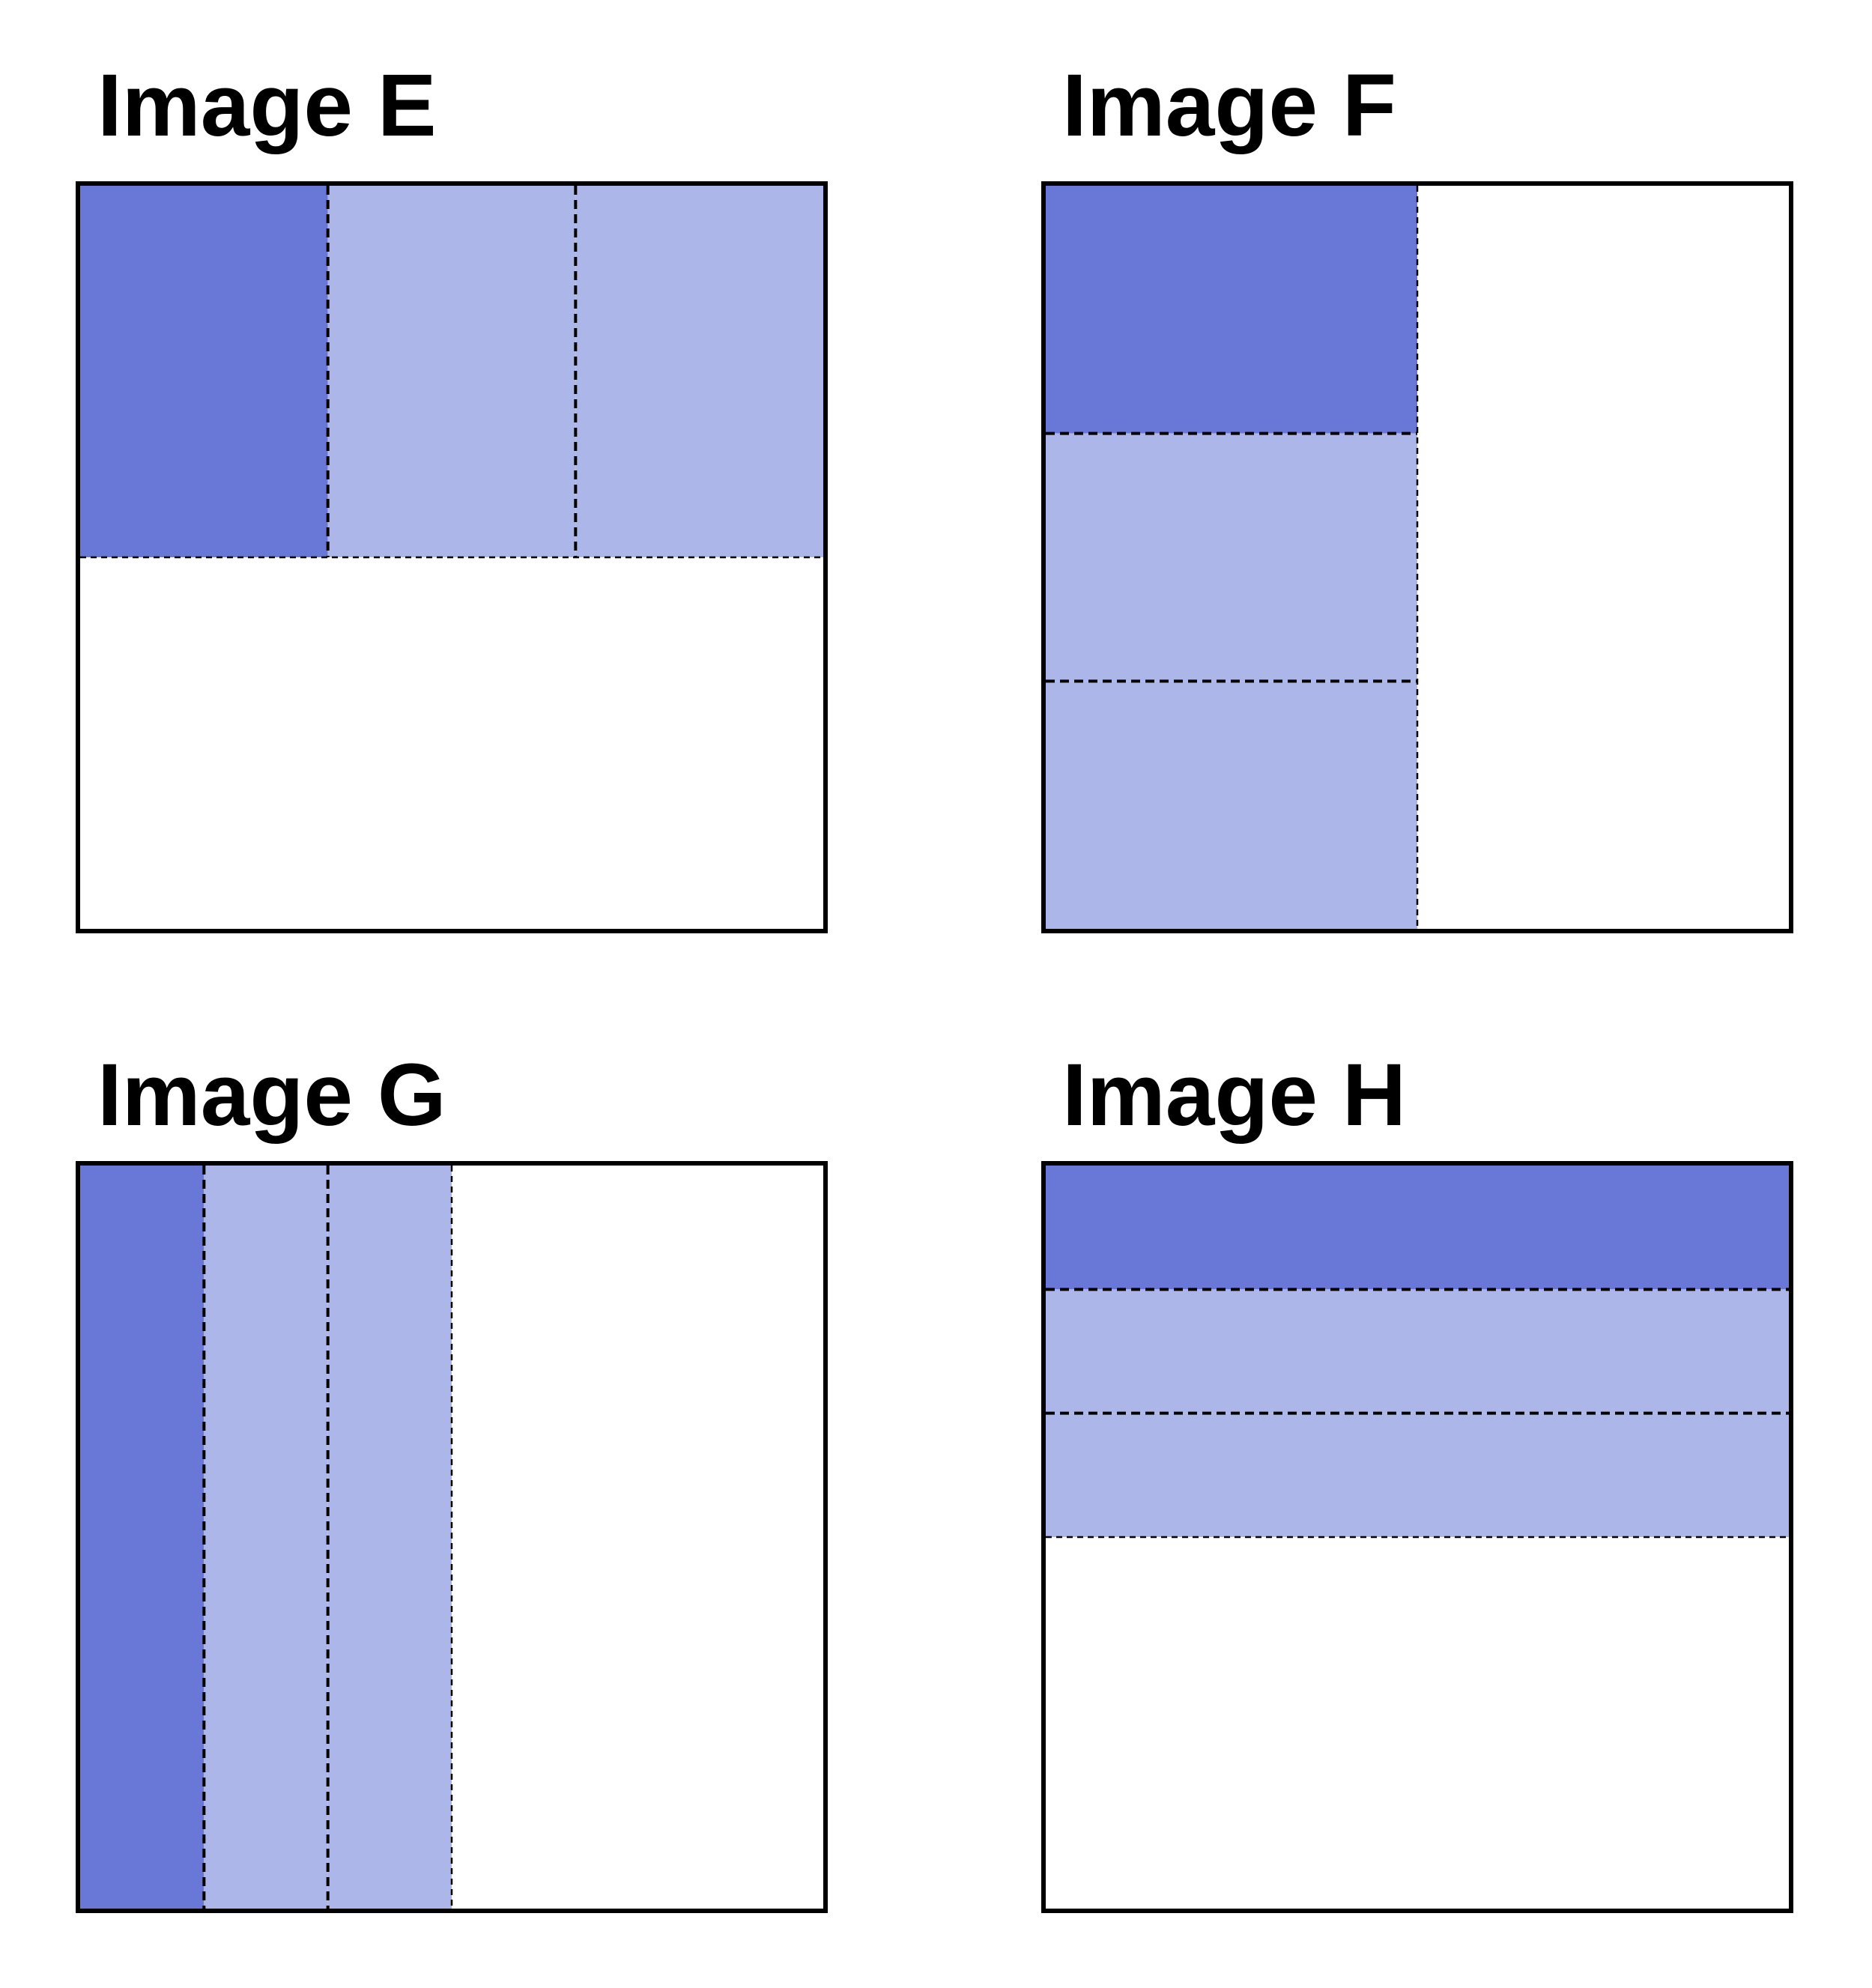  What do you see at coordinates (142, 1537) in the screenshot?
I see `image-g-segment-1-primary` at bounding box center [142, 1537].